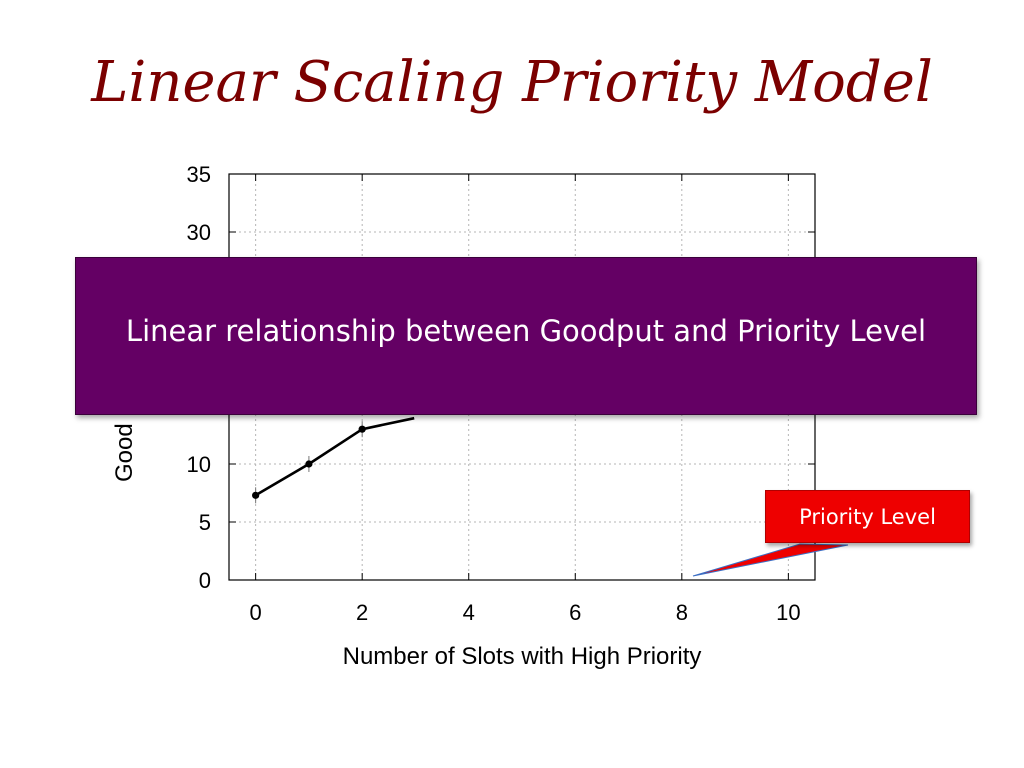 The height and width of the screenshot is (768, 1024). Describe the element at coordinates (205, 522) in the screenshot. I see `y-tick-label: 5` at that location.